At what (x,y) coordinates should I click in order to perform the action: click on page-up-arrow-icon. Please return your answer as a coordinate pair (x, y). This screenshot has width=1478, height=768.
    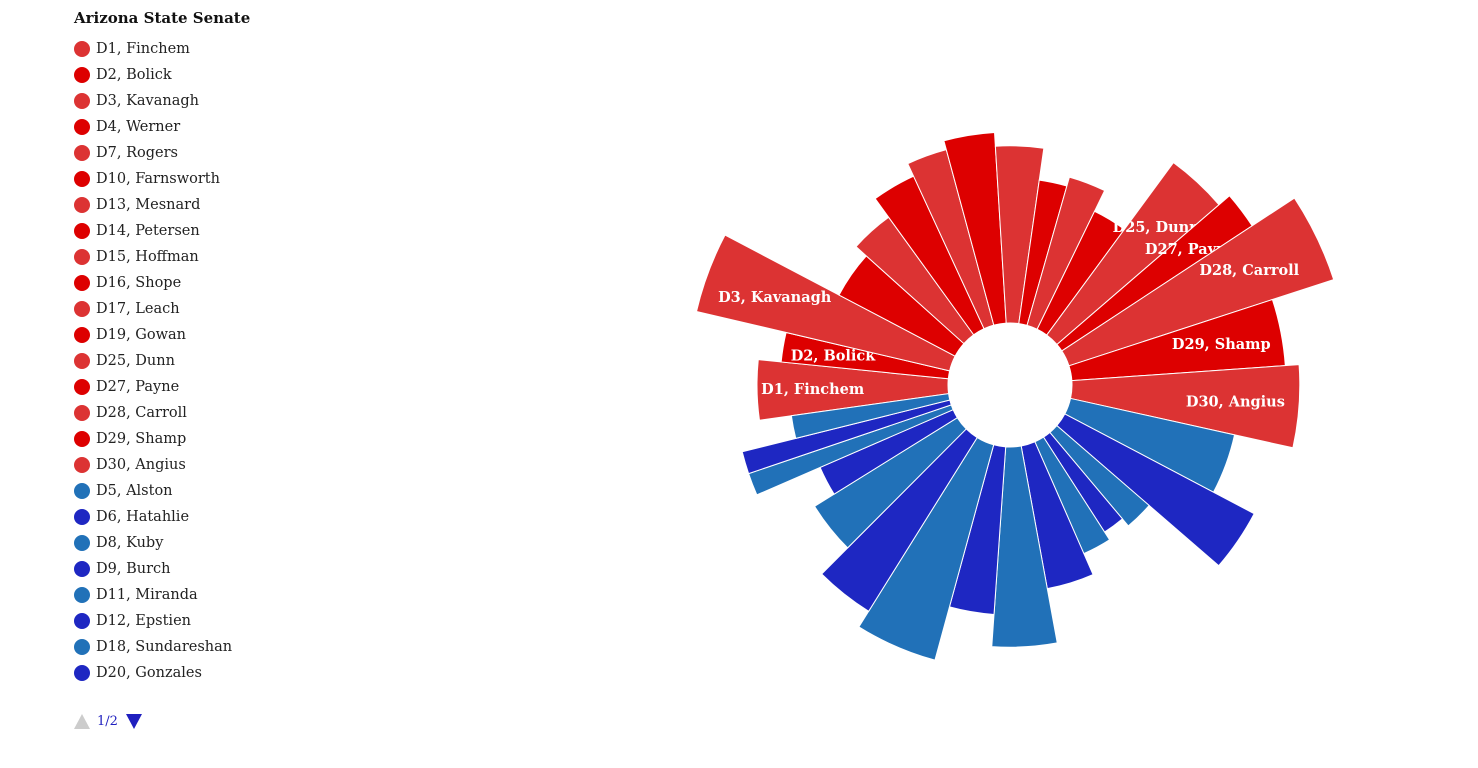
    Looking at the image, I should click on (82, 721).